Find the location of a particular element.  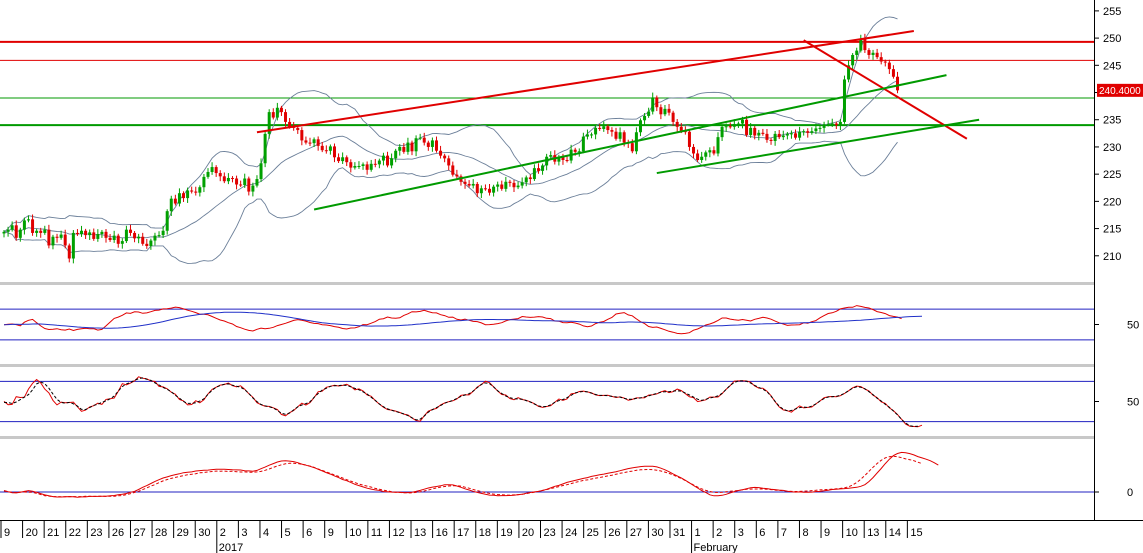

rsi-line is located at coordinates (452, 320).